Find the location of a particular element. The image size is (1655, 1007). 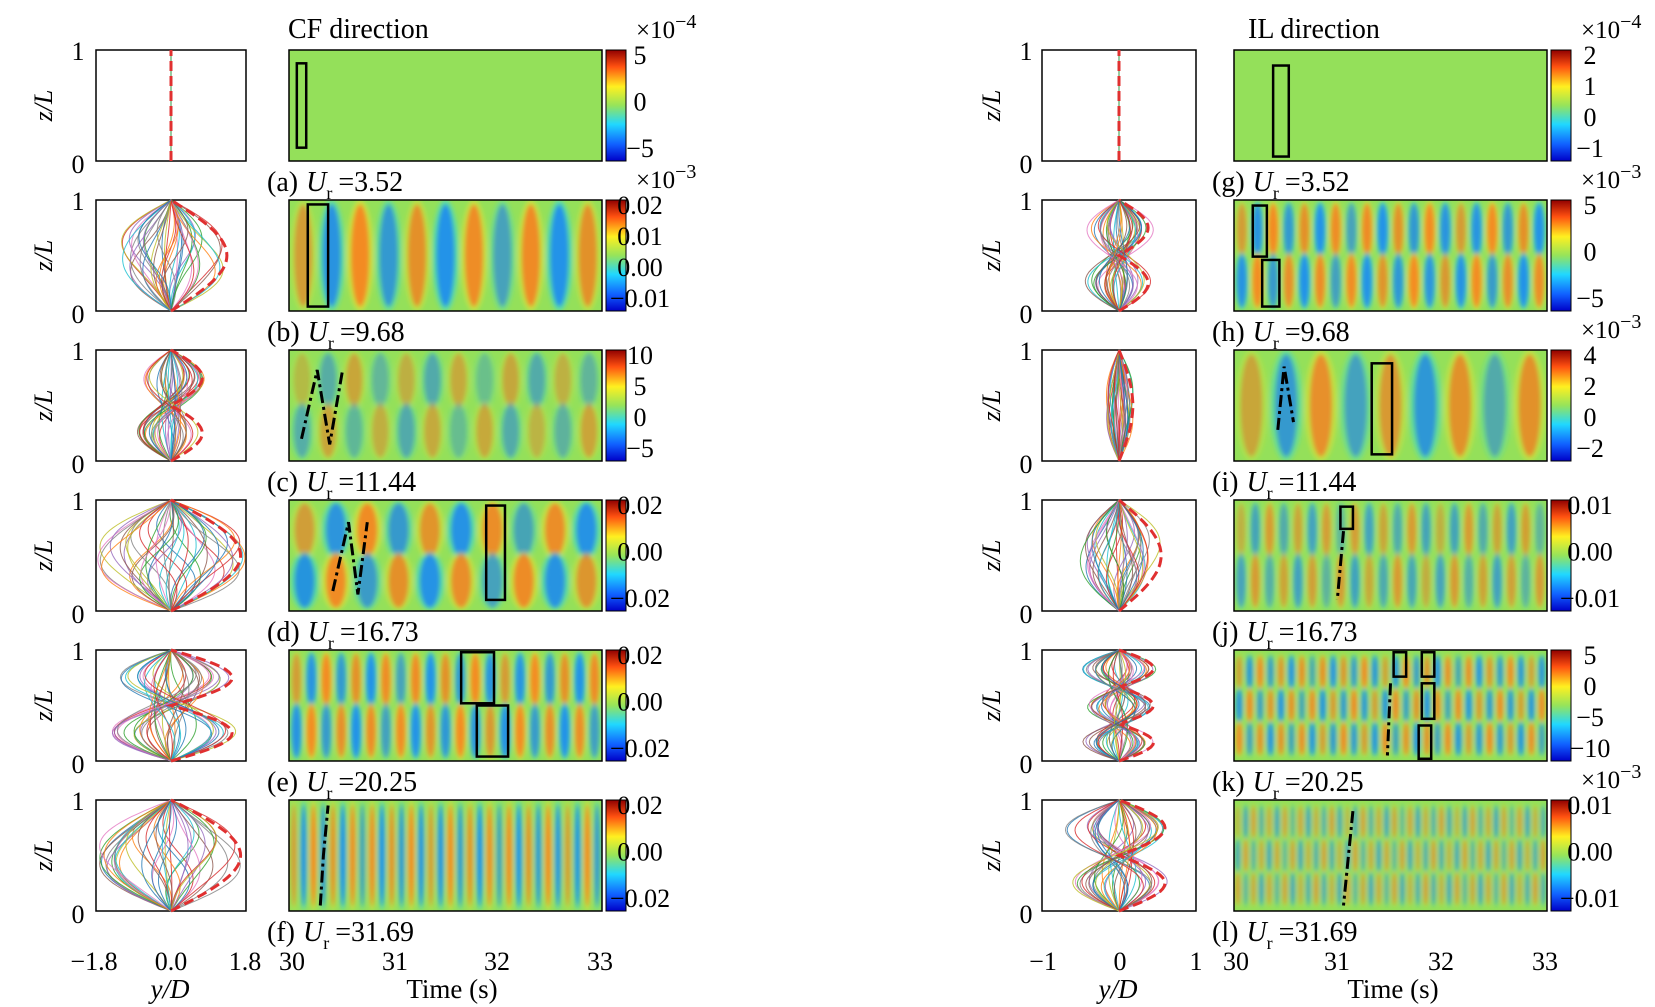

left-panel-row-4: z/L 1 0 0.02 0.00 −0.02 (e) Ur =20.25 is located at coordinates (349, 720).